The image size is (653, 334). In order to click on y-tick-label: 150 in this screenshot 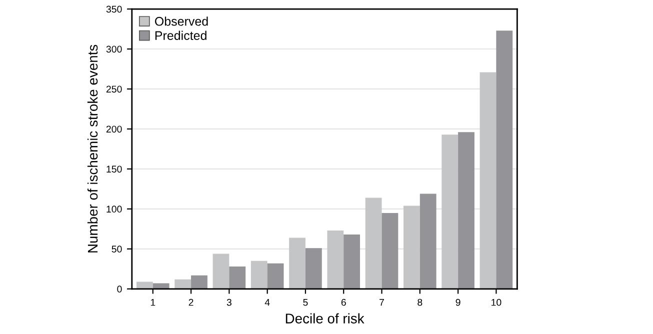, I will do `click(114, 169)`.